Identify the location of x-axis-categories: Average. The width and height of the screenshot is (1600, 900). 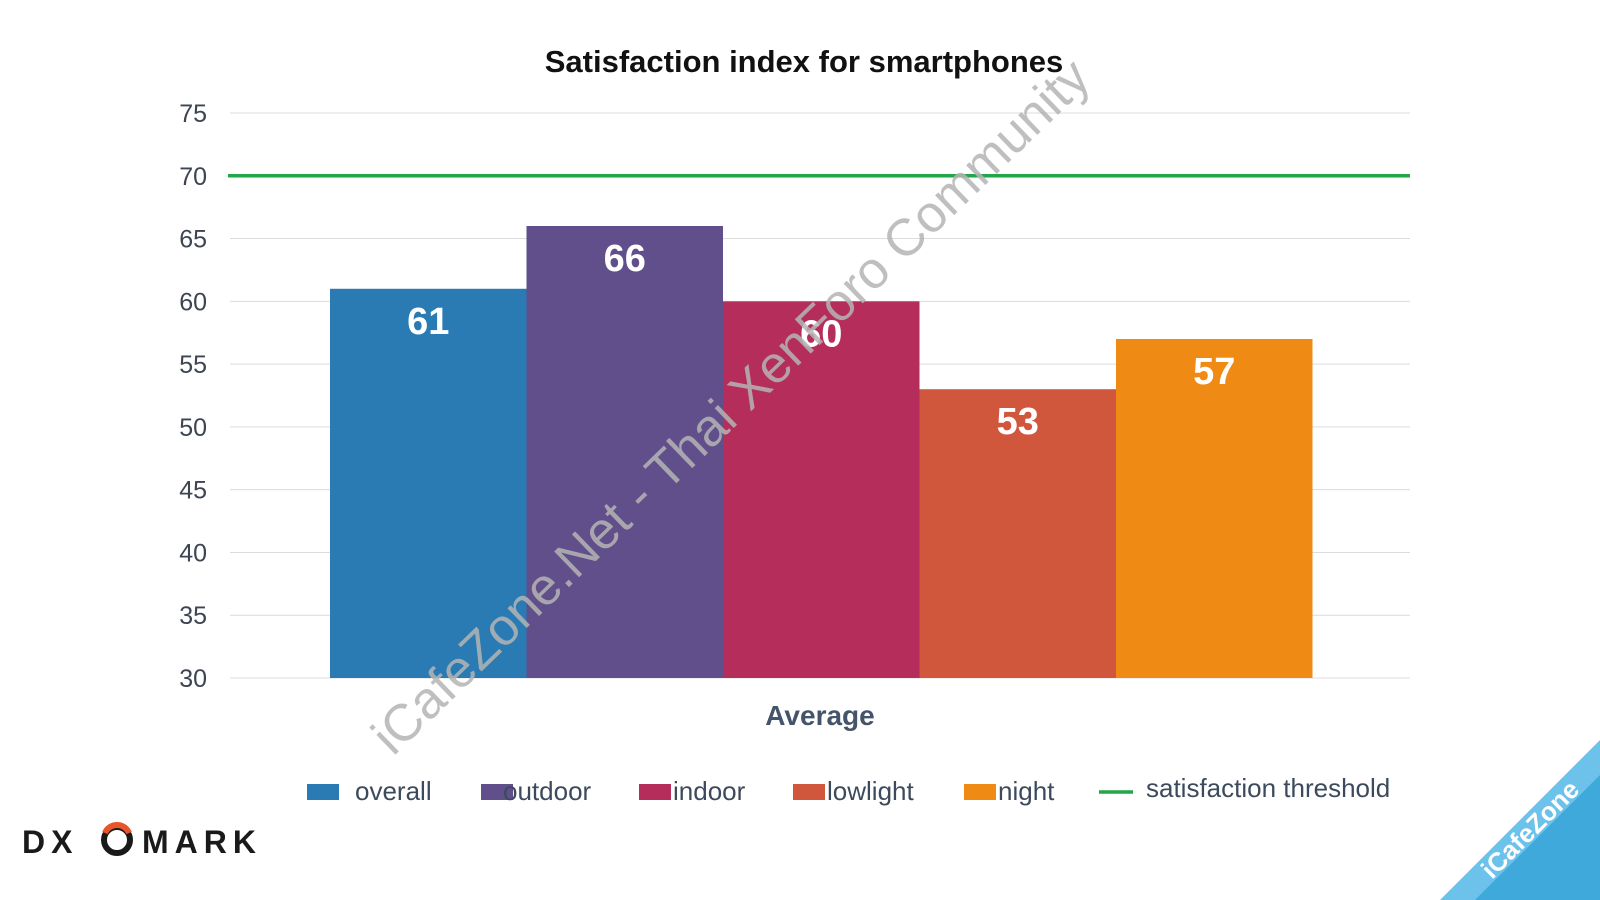
(819, 715).